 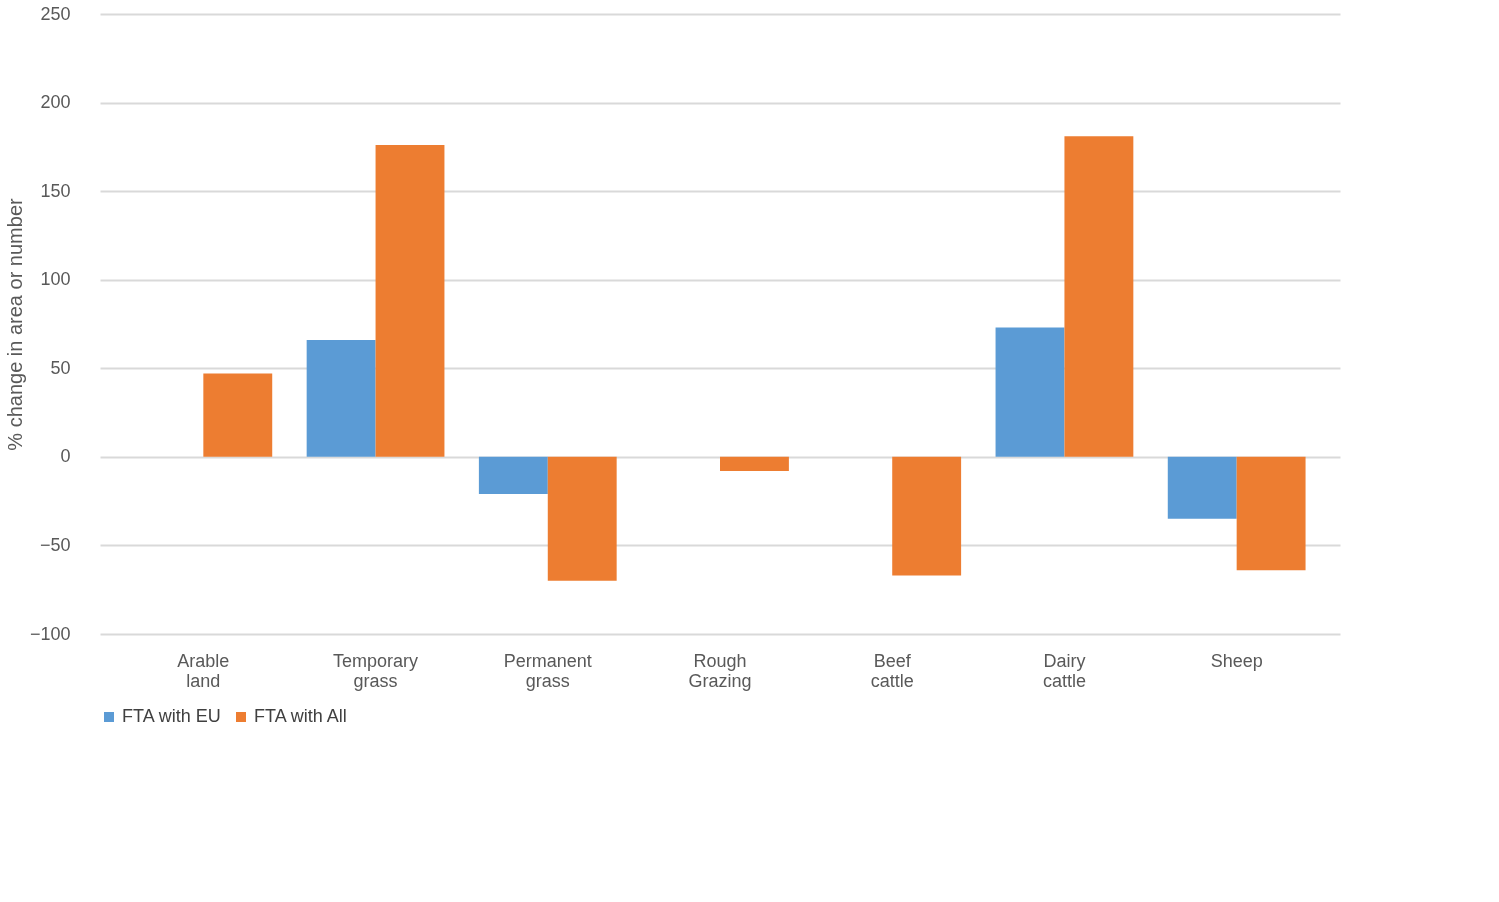 What do you see at coordinates (300, 716) in the screenshot?
I see `legend-label: FTA with All` at bounding box center [300, 716].